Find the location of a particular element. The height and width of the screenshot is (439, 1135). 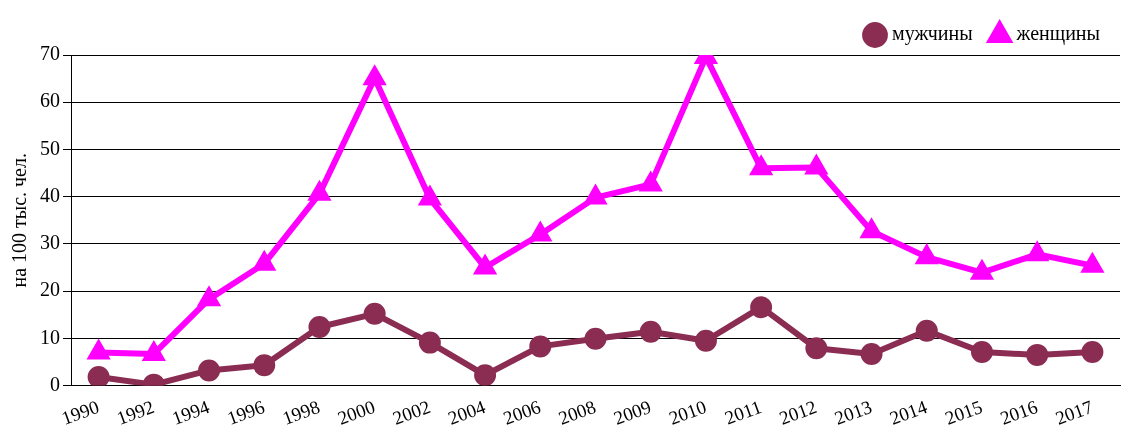

x-tick-label: 2010 is located at coordinates (687, 412).